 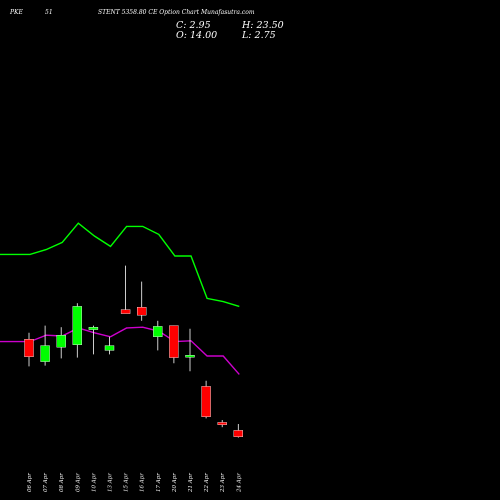 I want to click on x-tick-label: 20 Apr, so click(x=175, y=483).